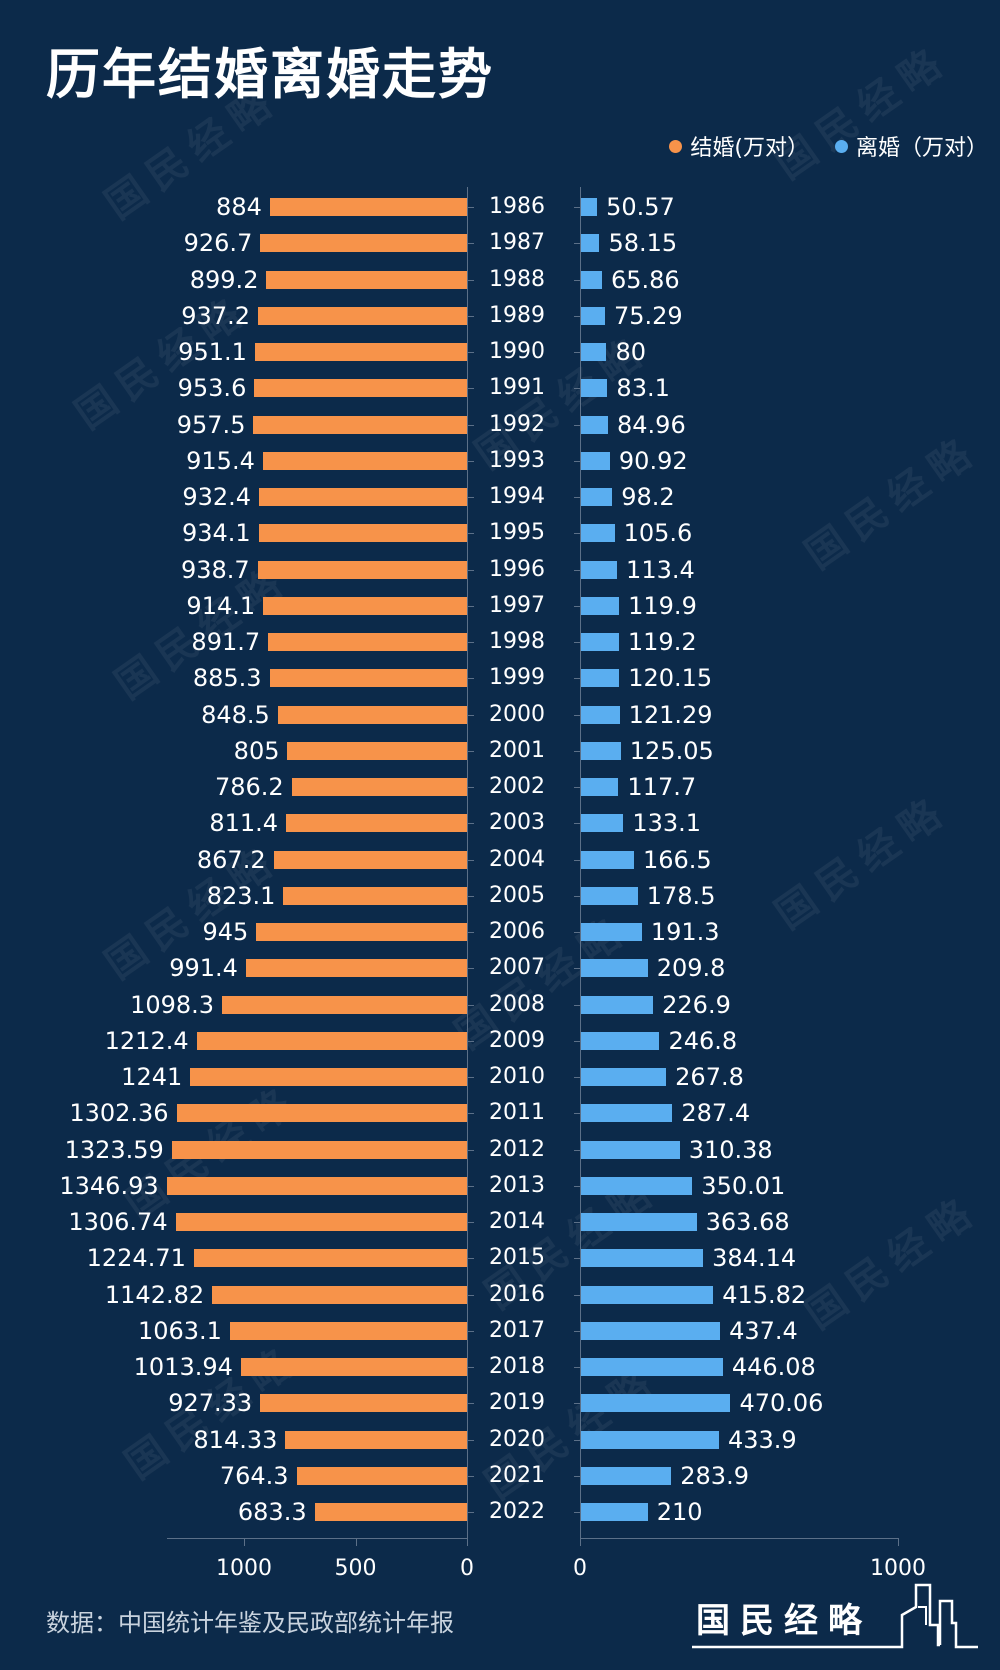 The height and width of the screenshot is (1670, 1000). I want to click on marriage-value-label: 1306.74, so click(118, 1222).